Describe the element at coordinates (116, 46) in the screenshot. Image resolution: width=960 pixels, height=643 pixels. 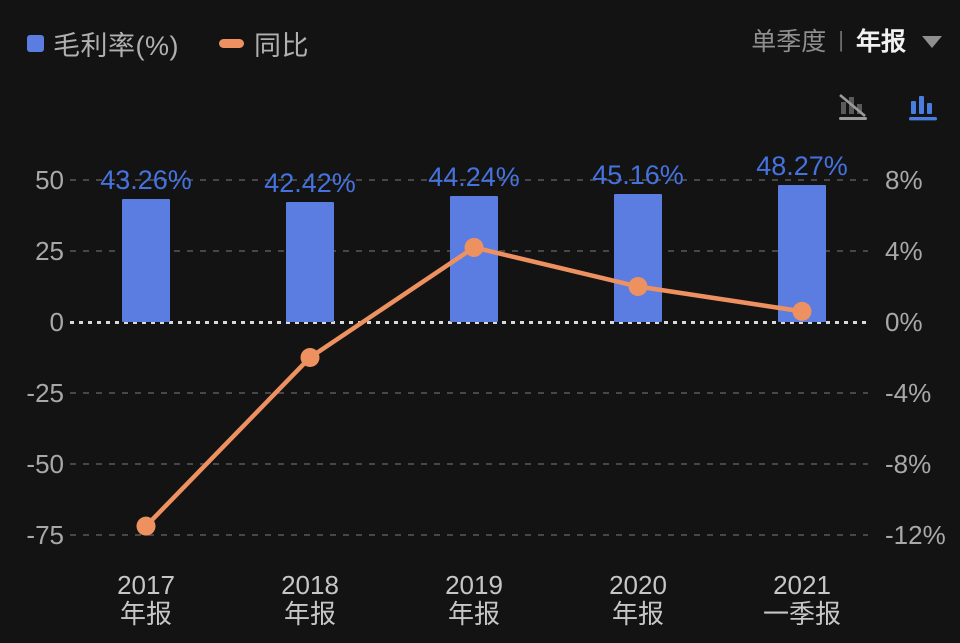
I see `legend-label-gross-margin: 毛利率(%)` at that location.